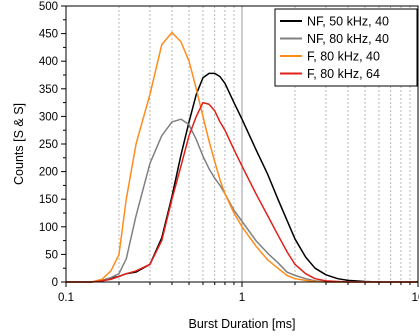 This screenshot has height=336, width=419. What do you see at coordinates (48, 90) in the screenshot?
I see `y-tick-label: 350` at bounding box center [48, 90].